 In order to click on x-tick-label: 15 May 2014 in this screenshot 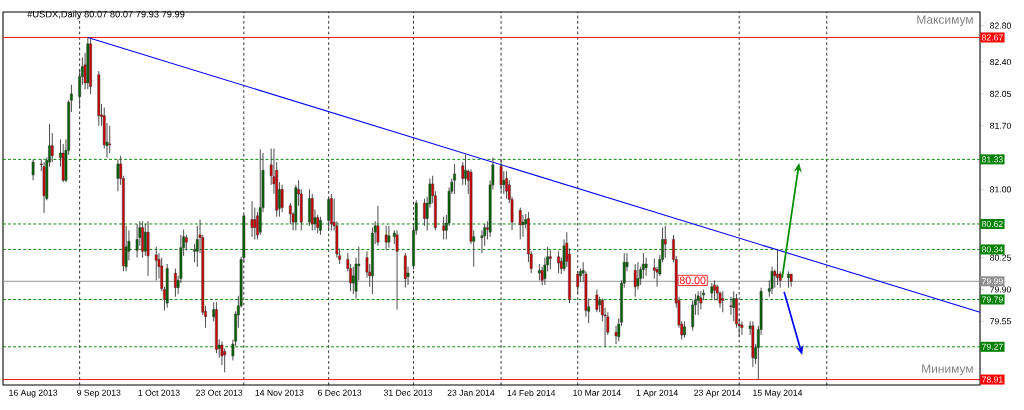, I will do `click(778, 393)`.